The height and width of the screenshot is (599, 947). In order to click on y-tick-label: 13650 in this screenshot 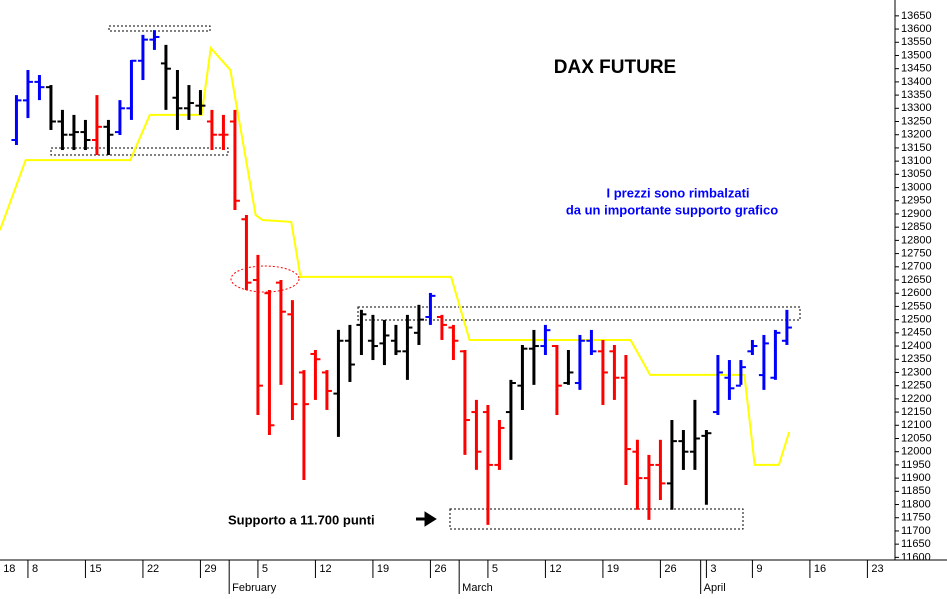, I will do `click(916, 16)`.